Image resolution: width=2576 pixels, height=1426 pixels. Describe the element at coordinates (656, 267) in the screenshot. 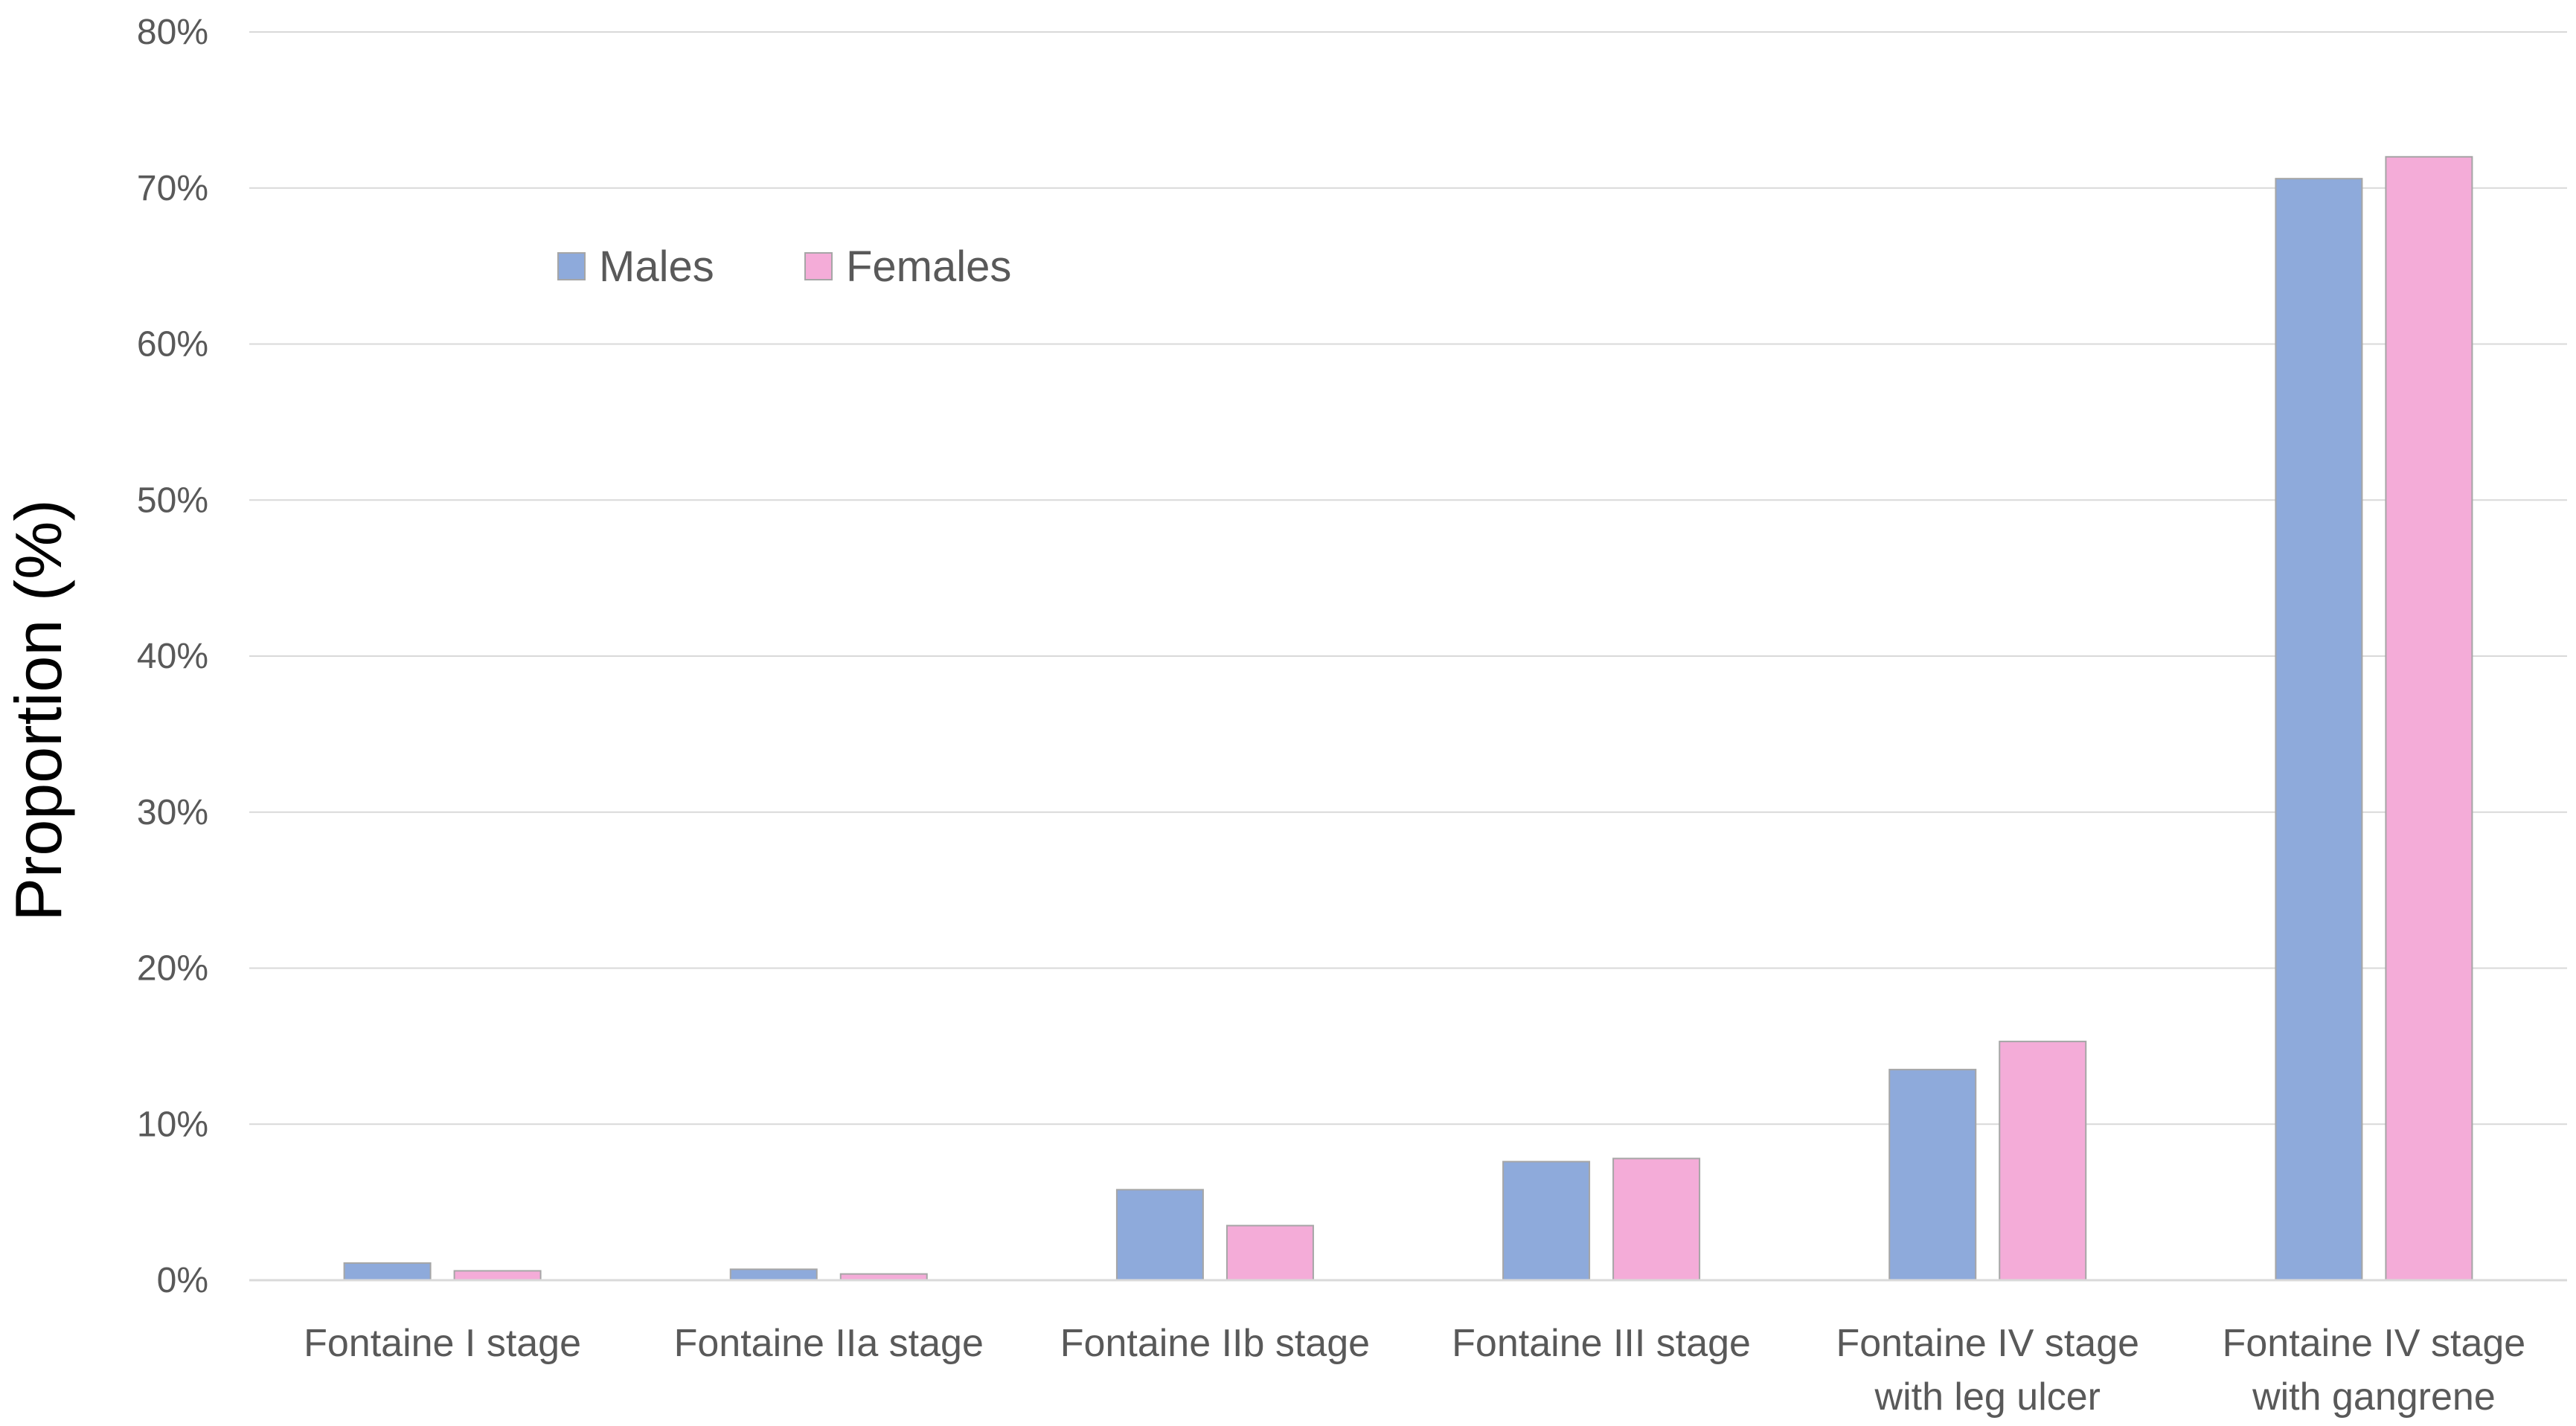

I see `legend-label-males: Males` at that location.